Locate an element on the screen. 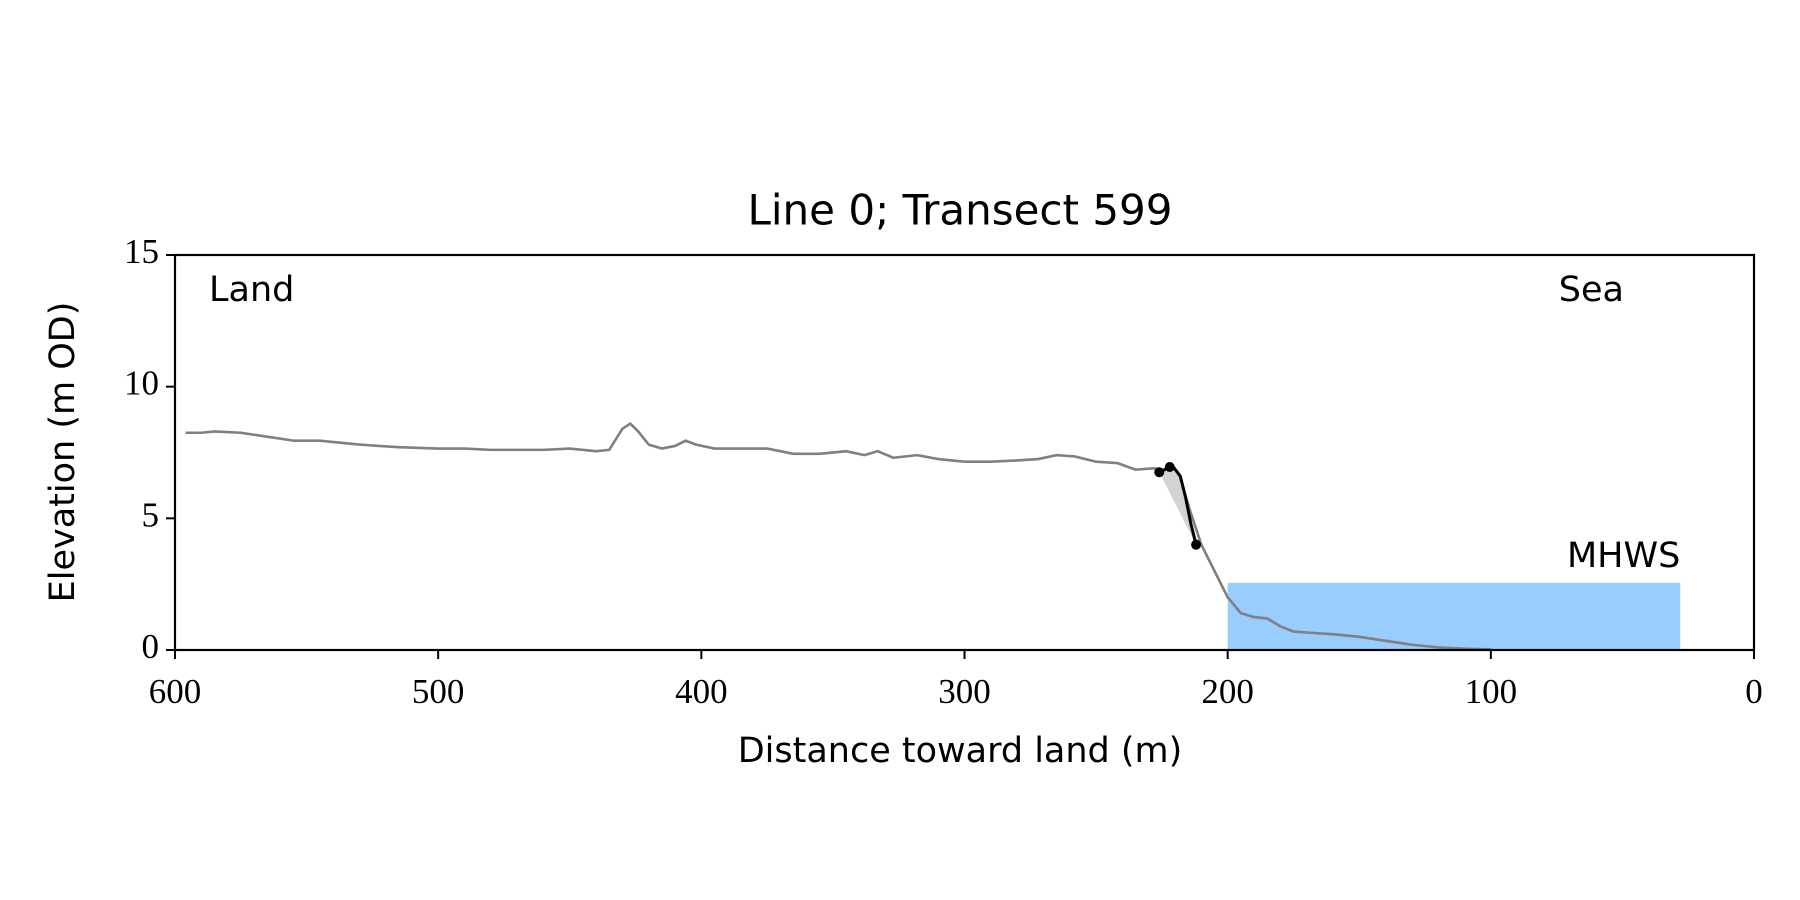 The height and width of the screenshot is (900, 1800). profile-line is located at coordinates (1178, 505).